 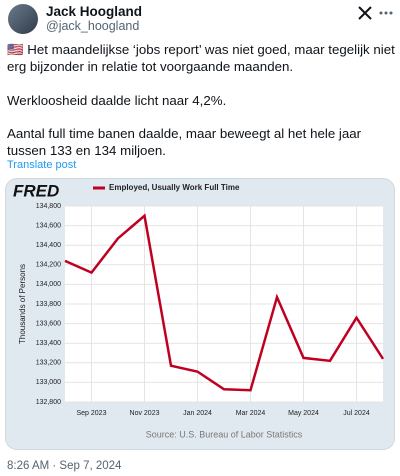 I want to click on author-name: Jack Hoogland, so click(x=94, y=11).